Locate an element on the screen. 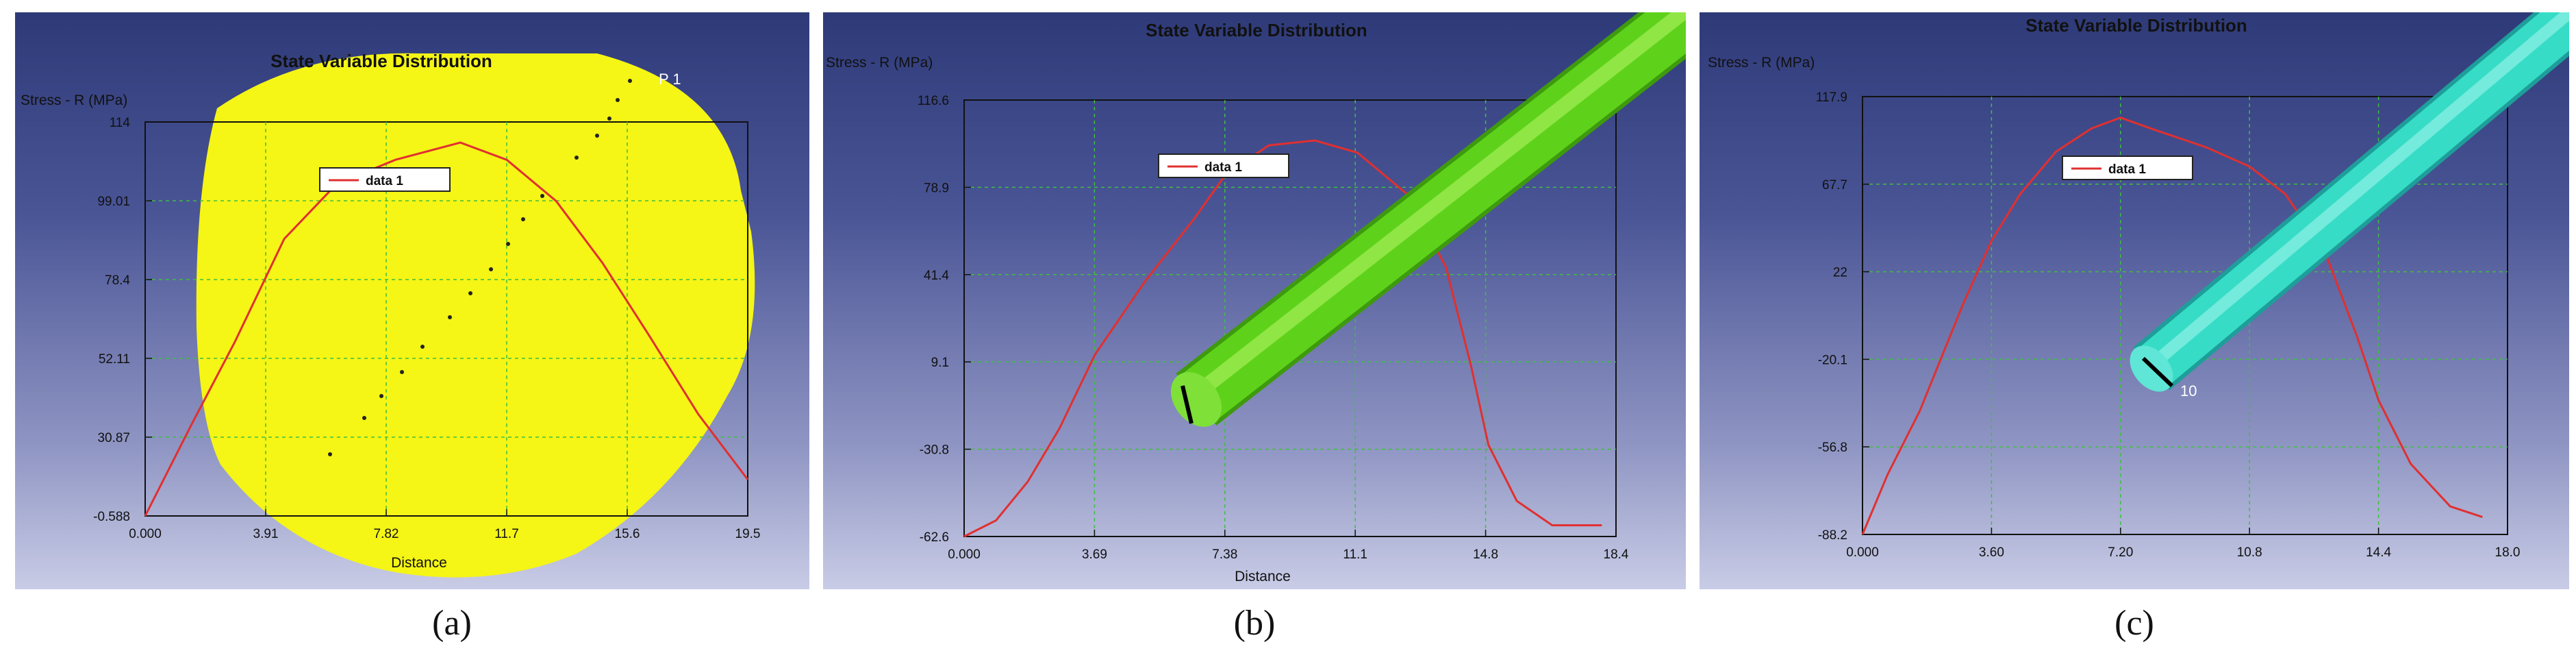 This screenshot has width=2576, height=666. point-label: P 1 is located at coordinates (670, 80).